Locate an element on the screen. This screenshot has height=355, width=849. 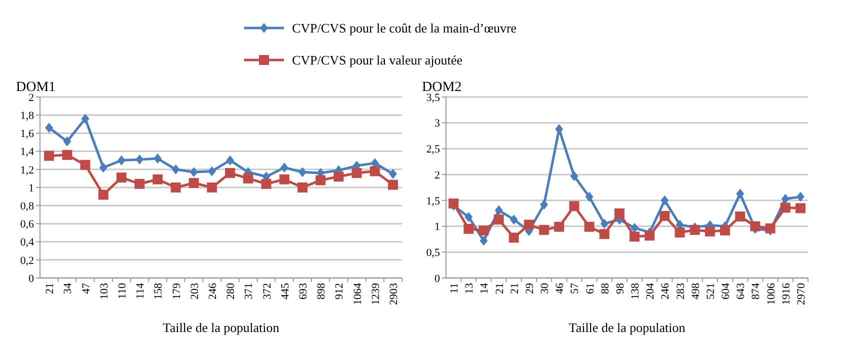
x-tick-label: 179 is located at coordinates (176, 291).